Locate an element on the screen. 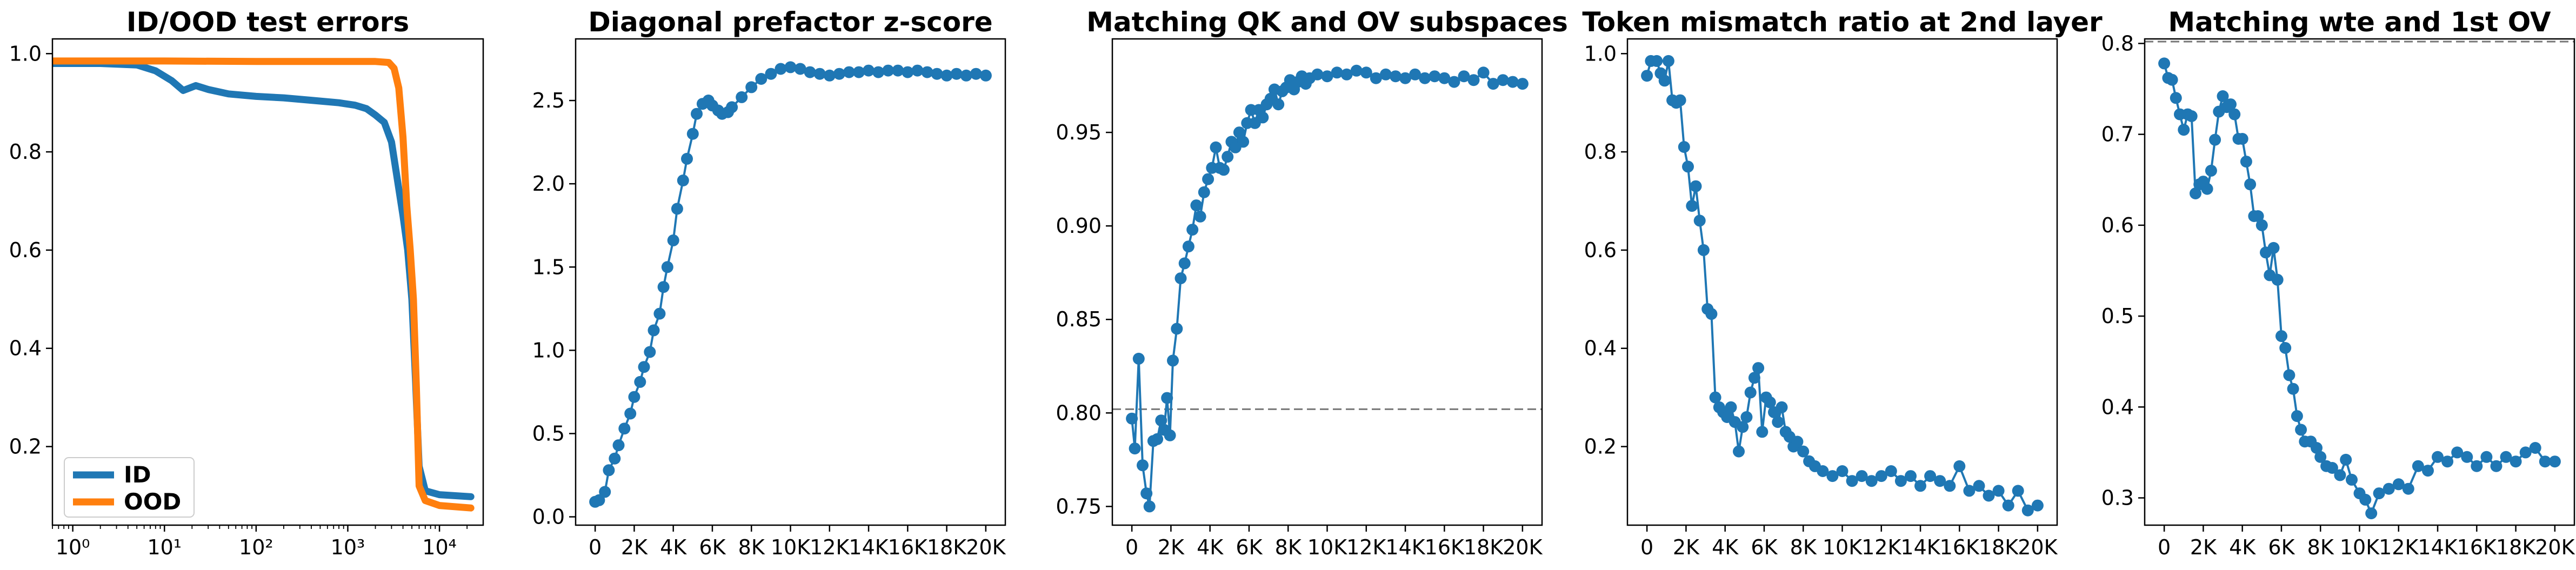 This screenshot has height=570, width=2576. y-tick-label: 0.3 is located at coordinates (2117, 498).